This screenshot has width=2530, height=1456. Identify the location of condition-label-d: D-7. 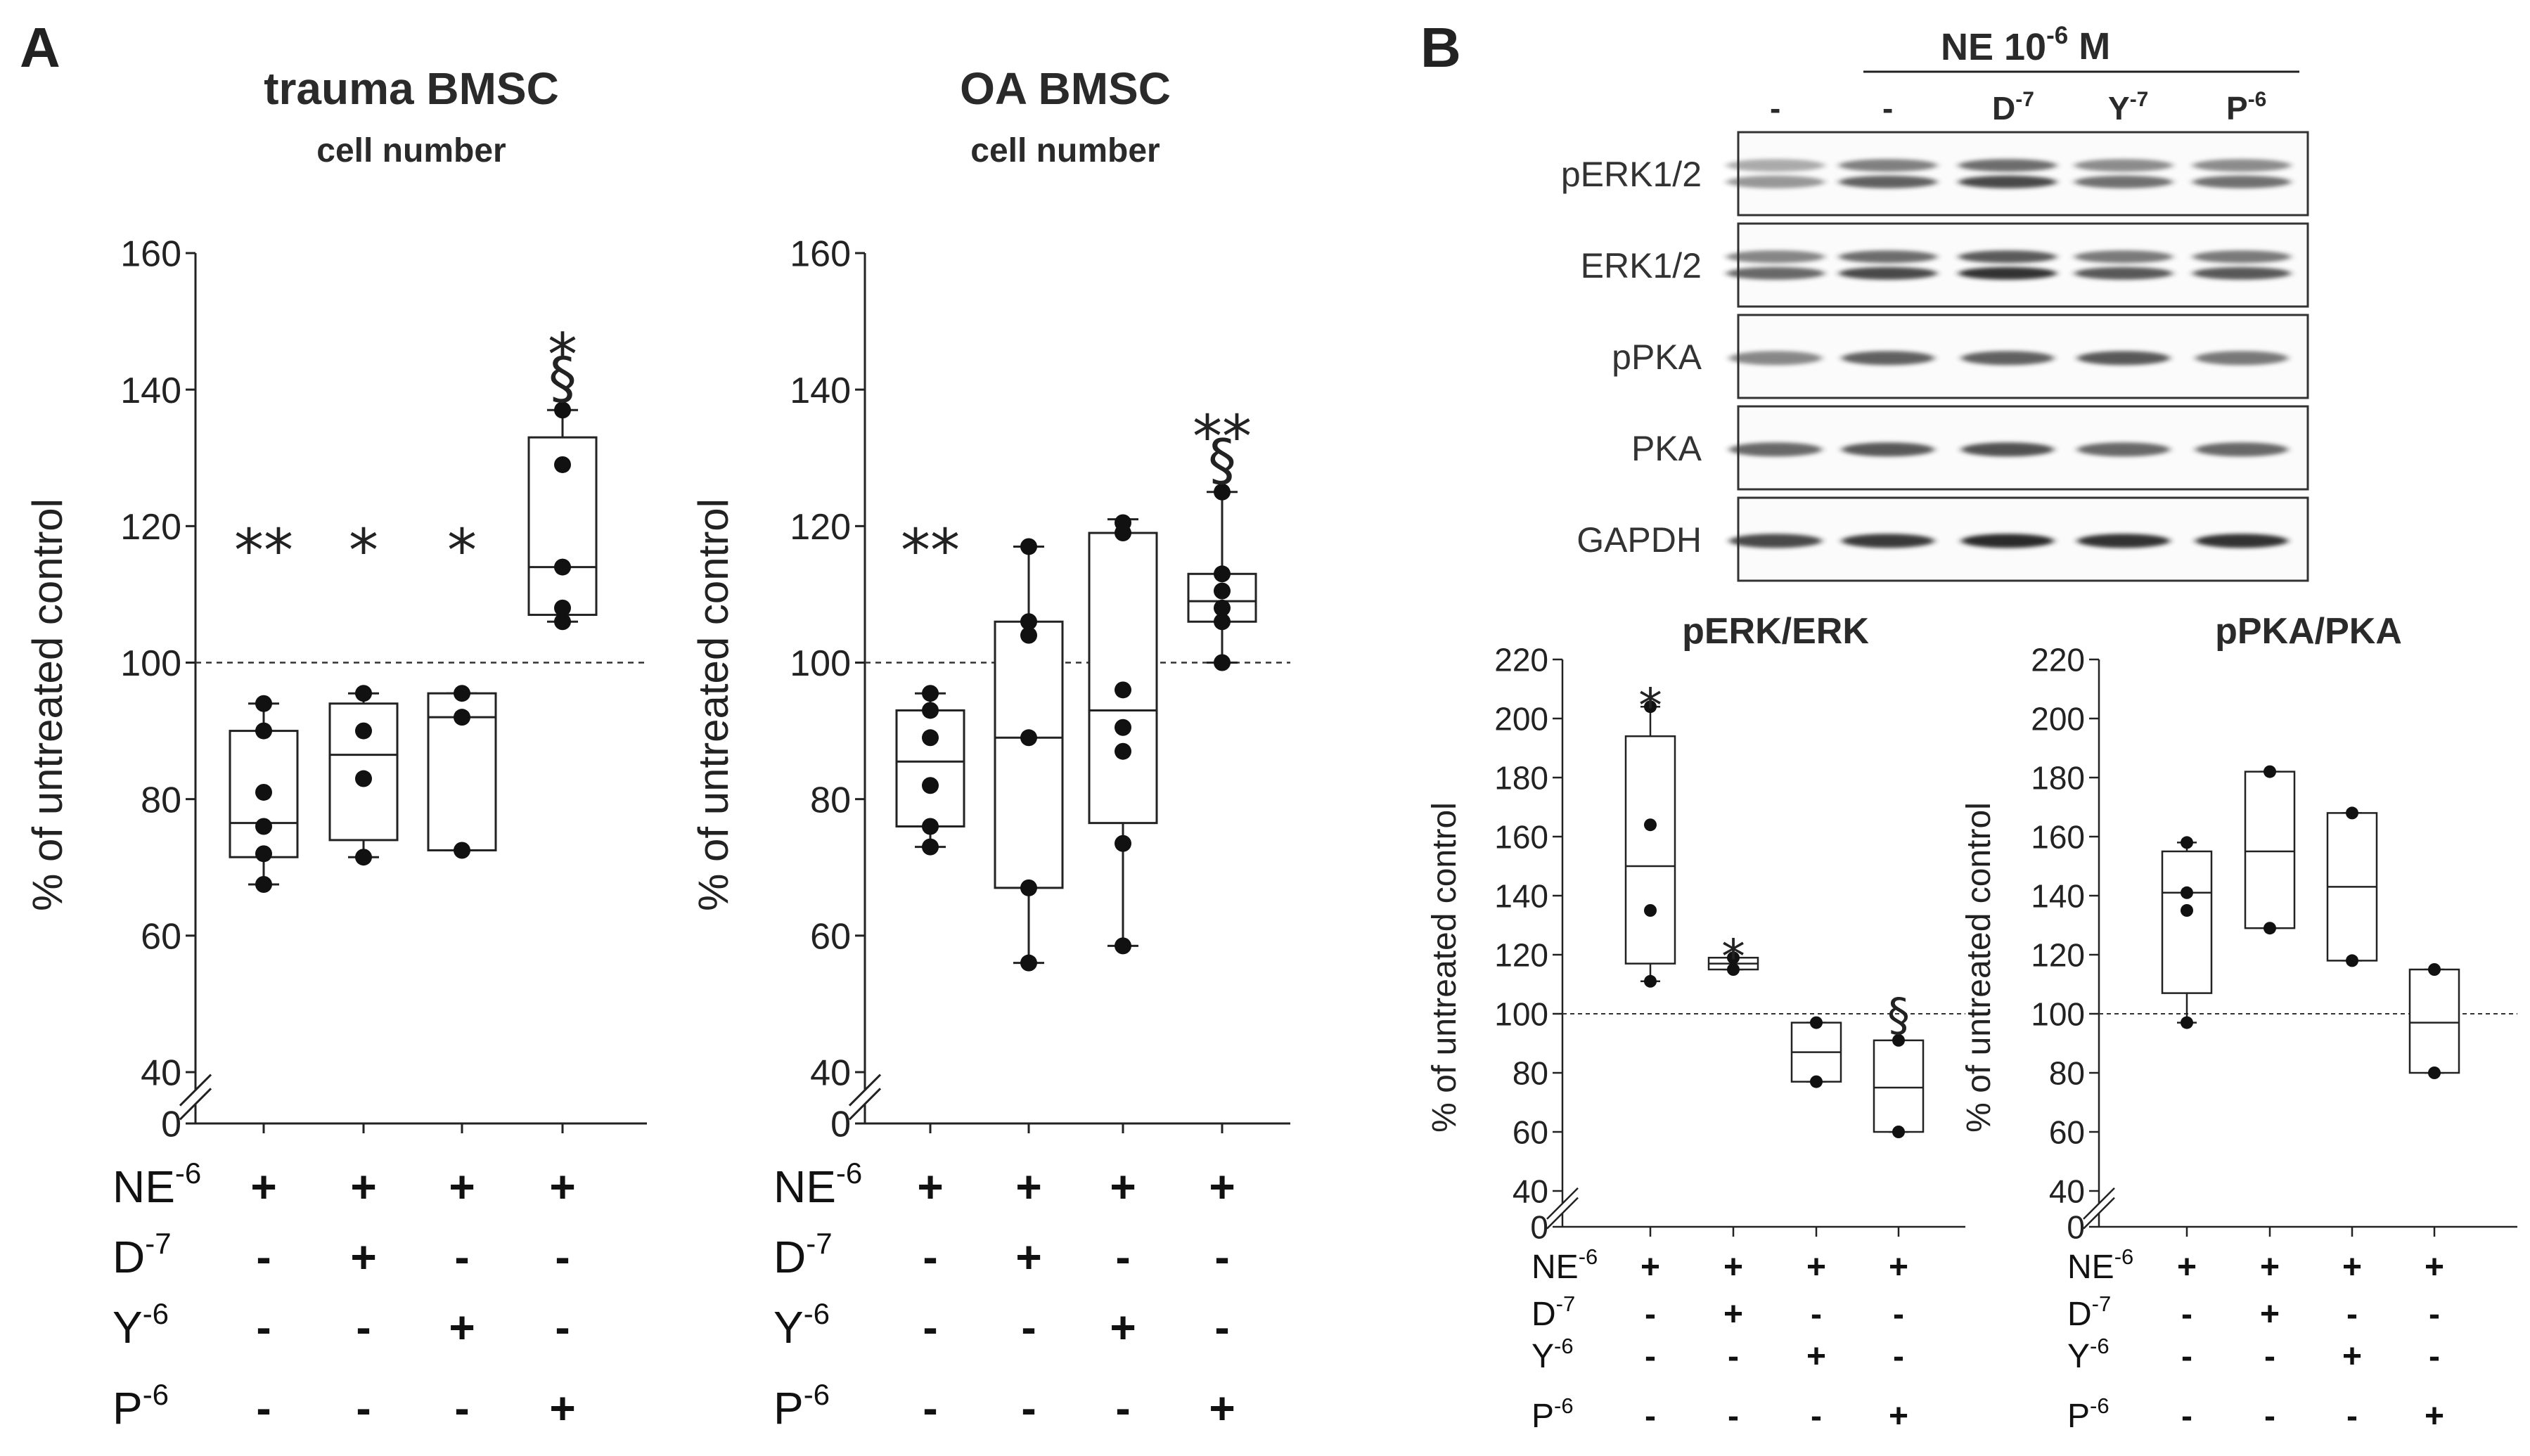
(2089, 1312).